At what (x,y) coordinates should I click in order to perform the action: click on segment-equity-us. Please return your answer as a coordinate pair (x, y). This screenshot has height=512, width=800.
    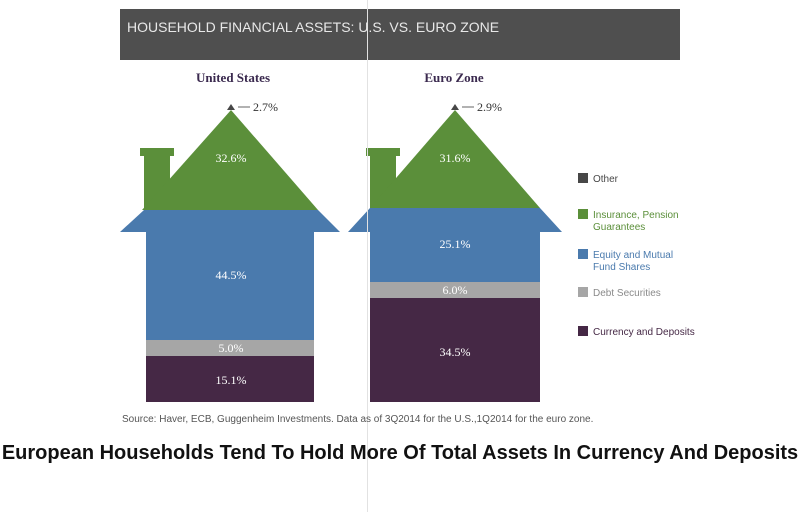
    Looking at the image, I should click on (230, 275).